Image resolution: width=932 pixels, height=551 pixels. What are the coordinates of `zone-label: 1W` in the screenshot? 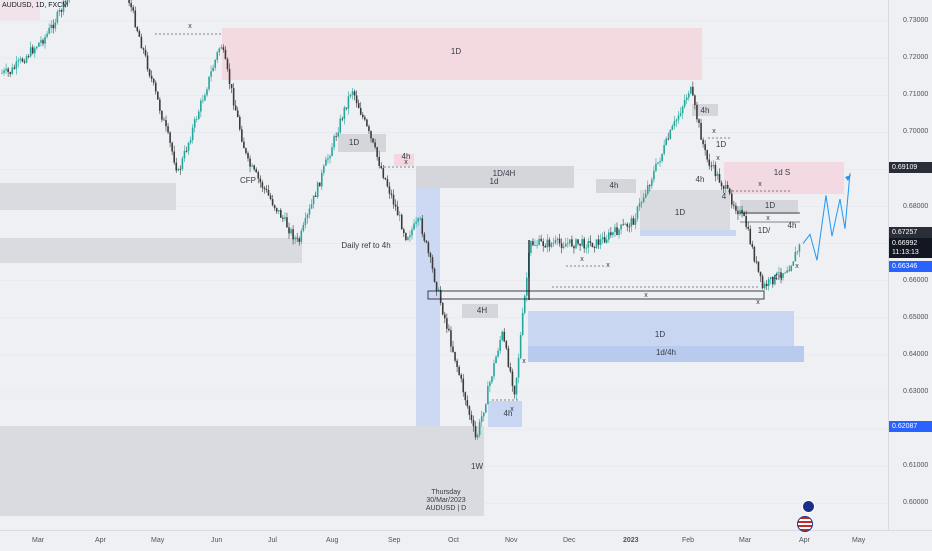 It's located at (477, 466).